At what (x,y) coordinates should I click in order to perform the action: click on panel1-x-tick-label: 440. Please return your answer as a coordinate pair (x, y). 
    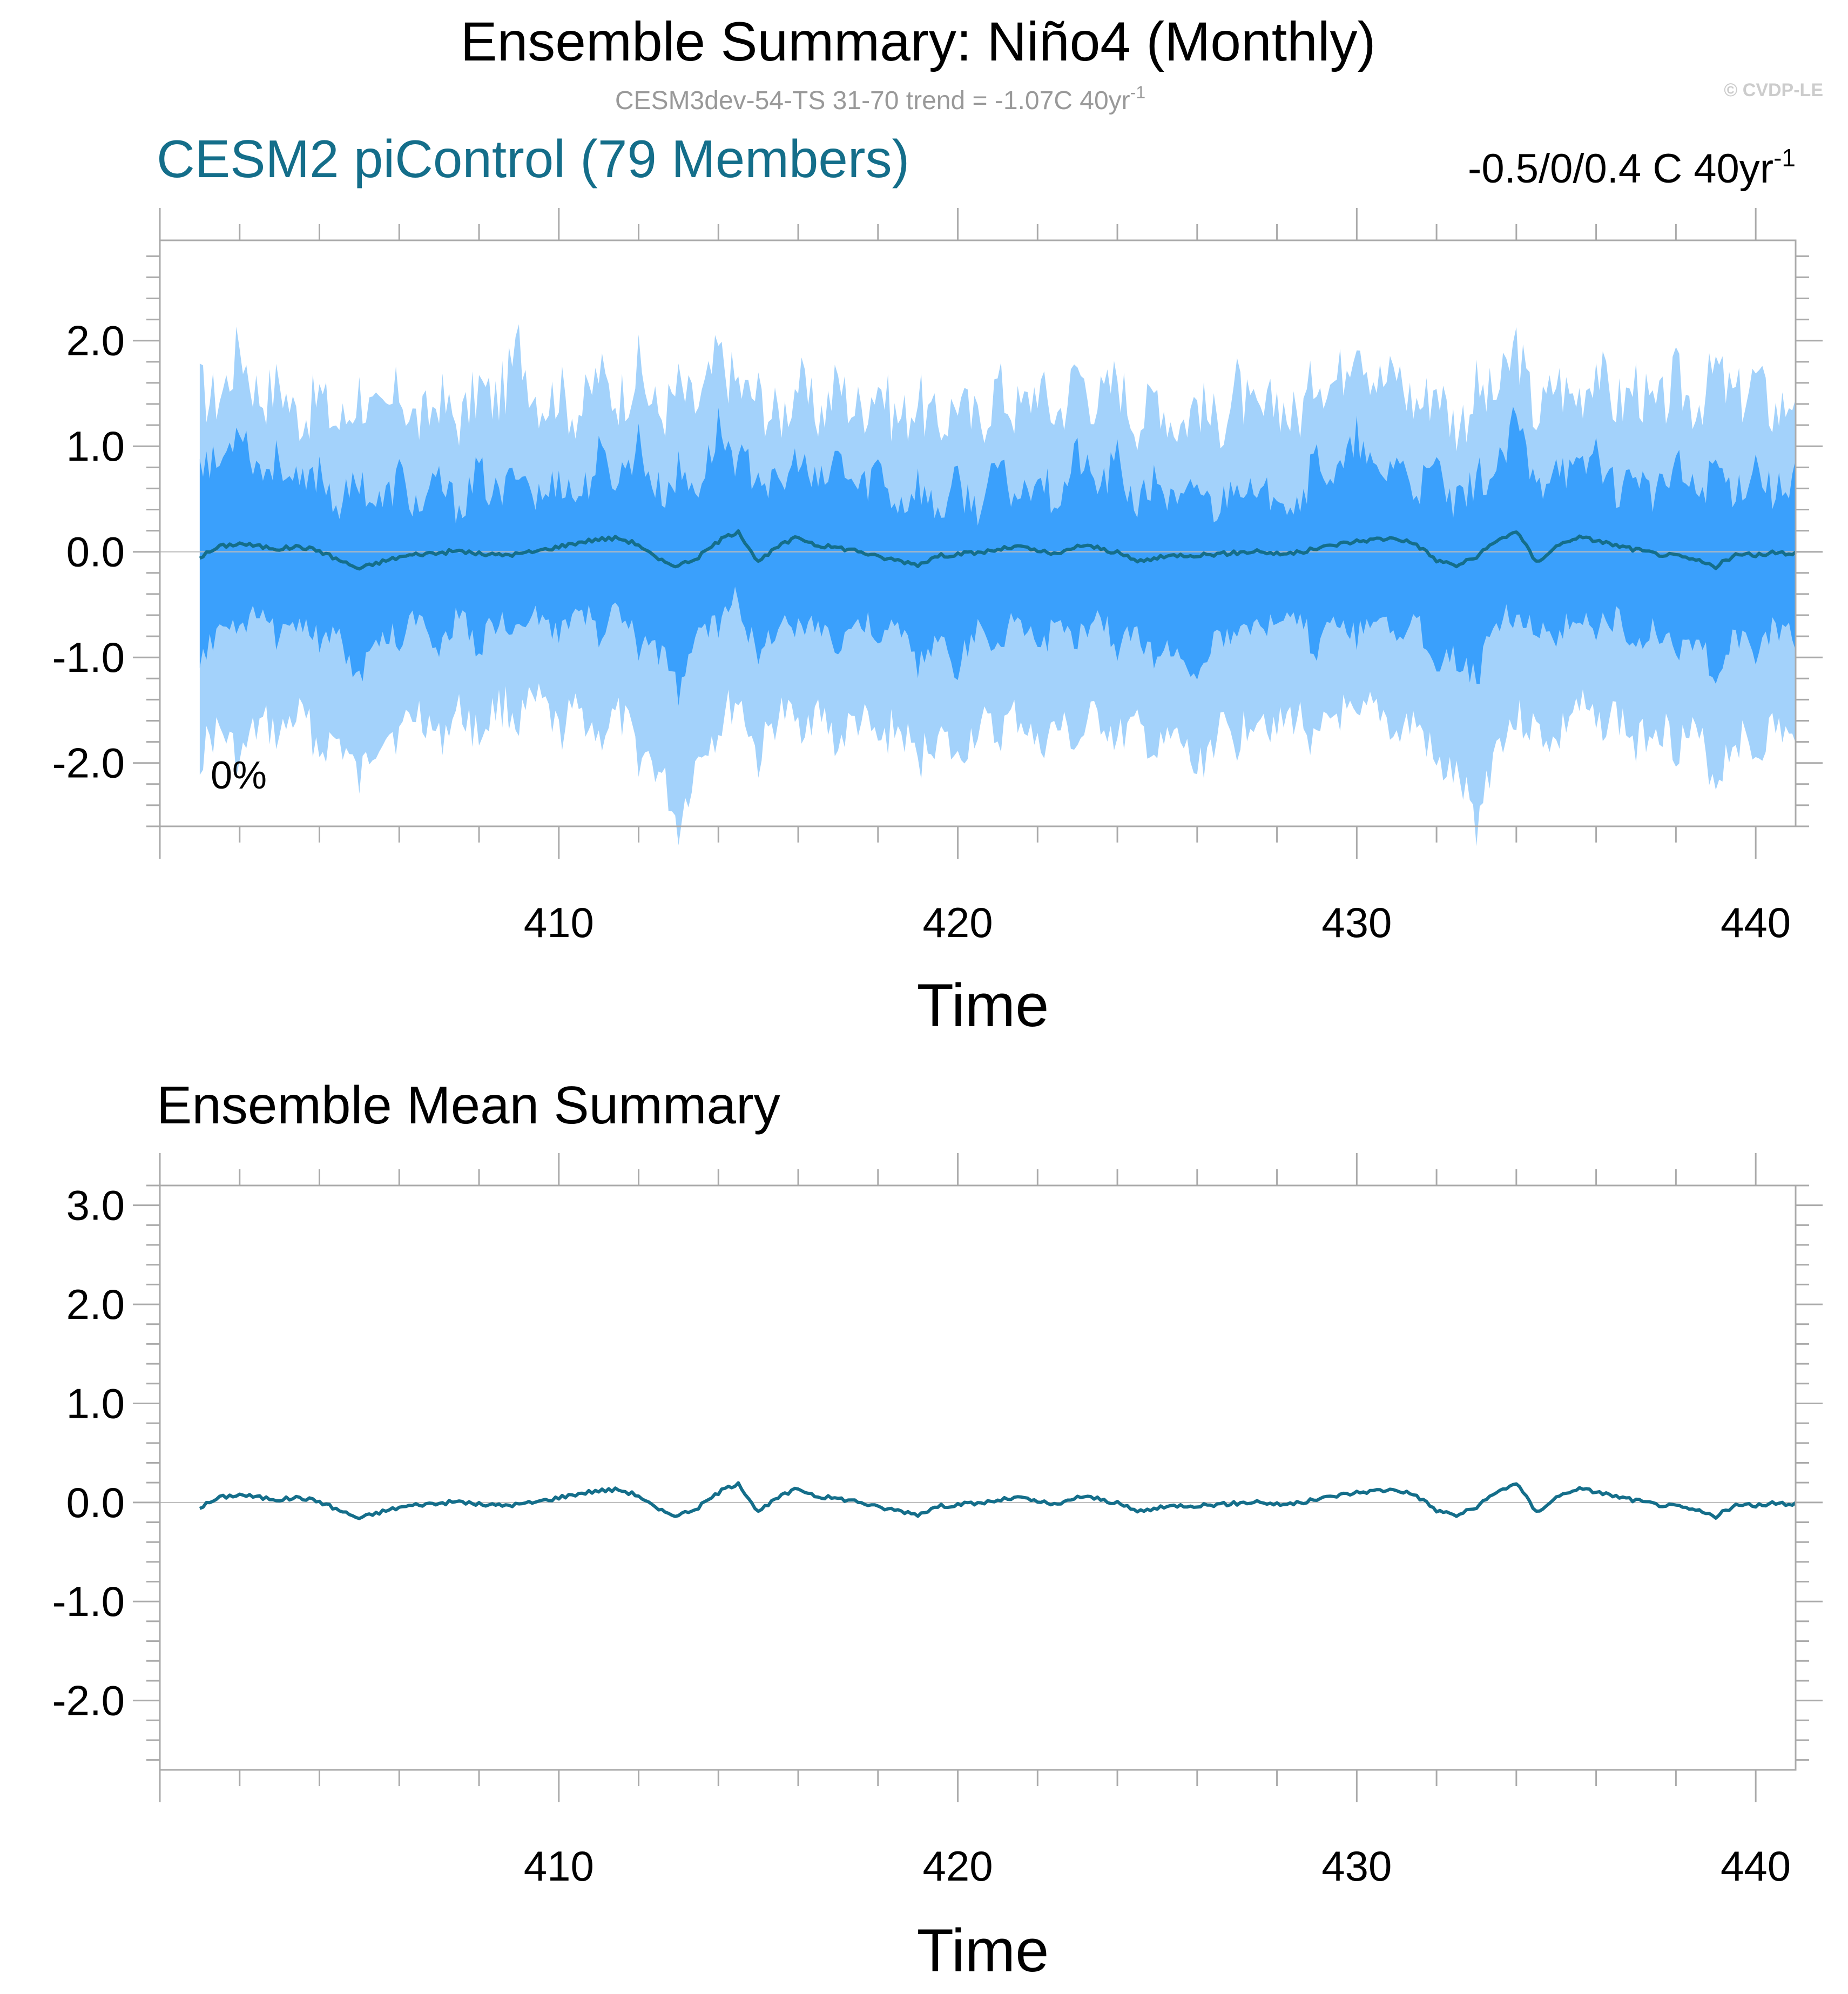
    Looking at the image, I should click on (1756, 923).